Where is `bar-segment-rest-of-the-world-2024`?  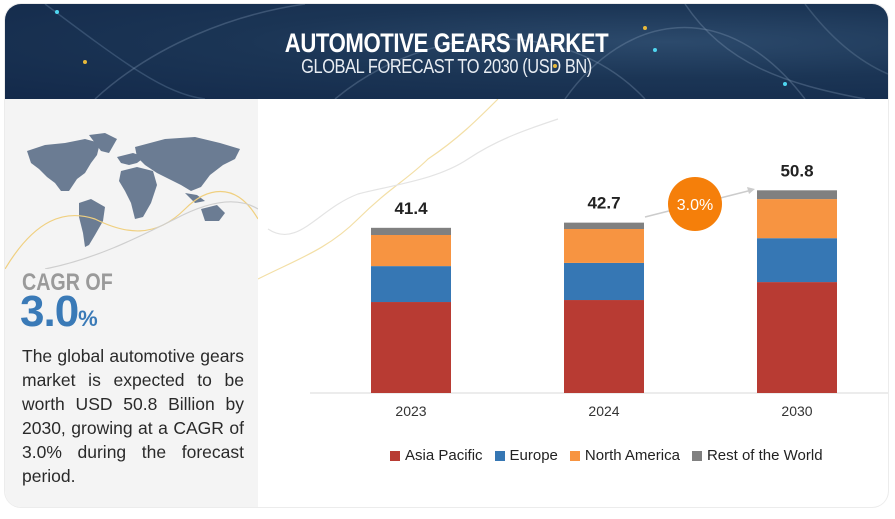
bar-segment-rest-of-the-world-2024 is located at coordinates (604, 226).